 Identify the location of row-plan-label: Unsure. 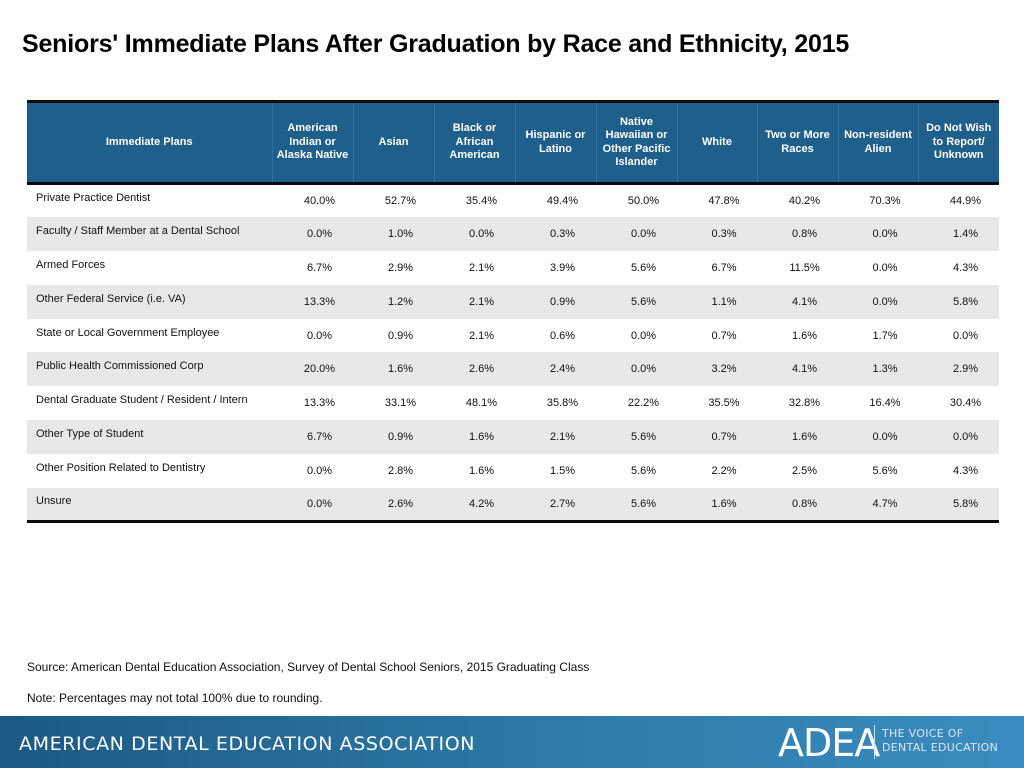
(149, 504).